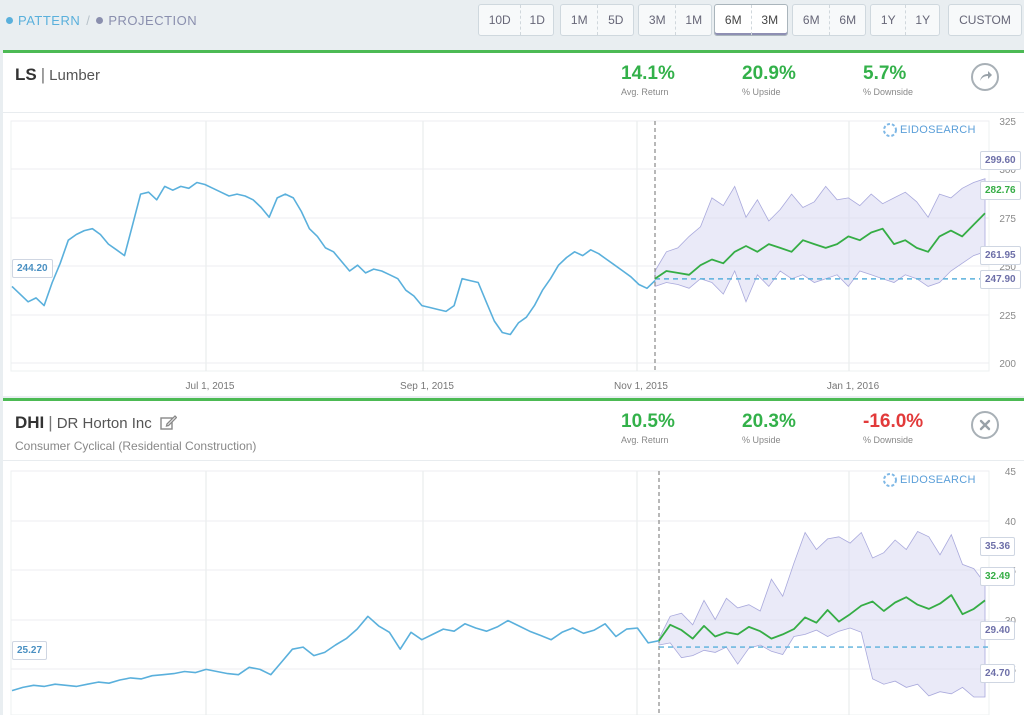  What do you see at coordinates (169, 425) in the screenshot?
I see `edit-icon` at bounding box center [169, 425].